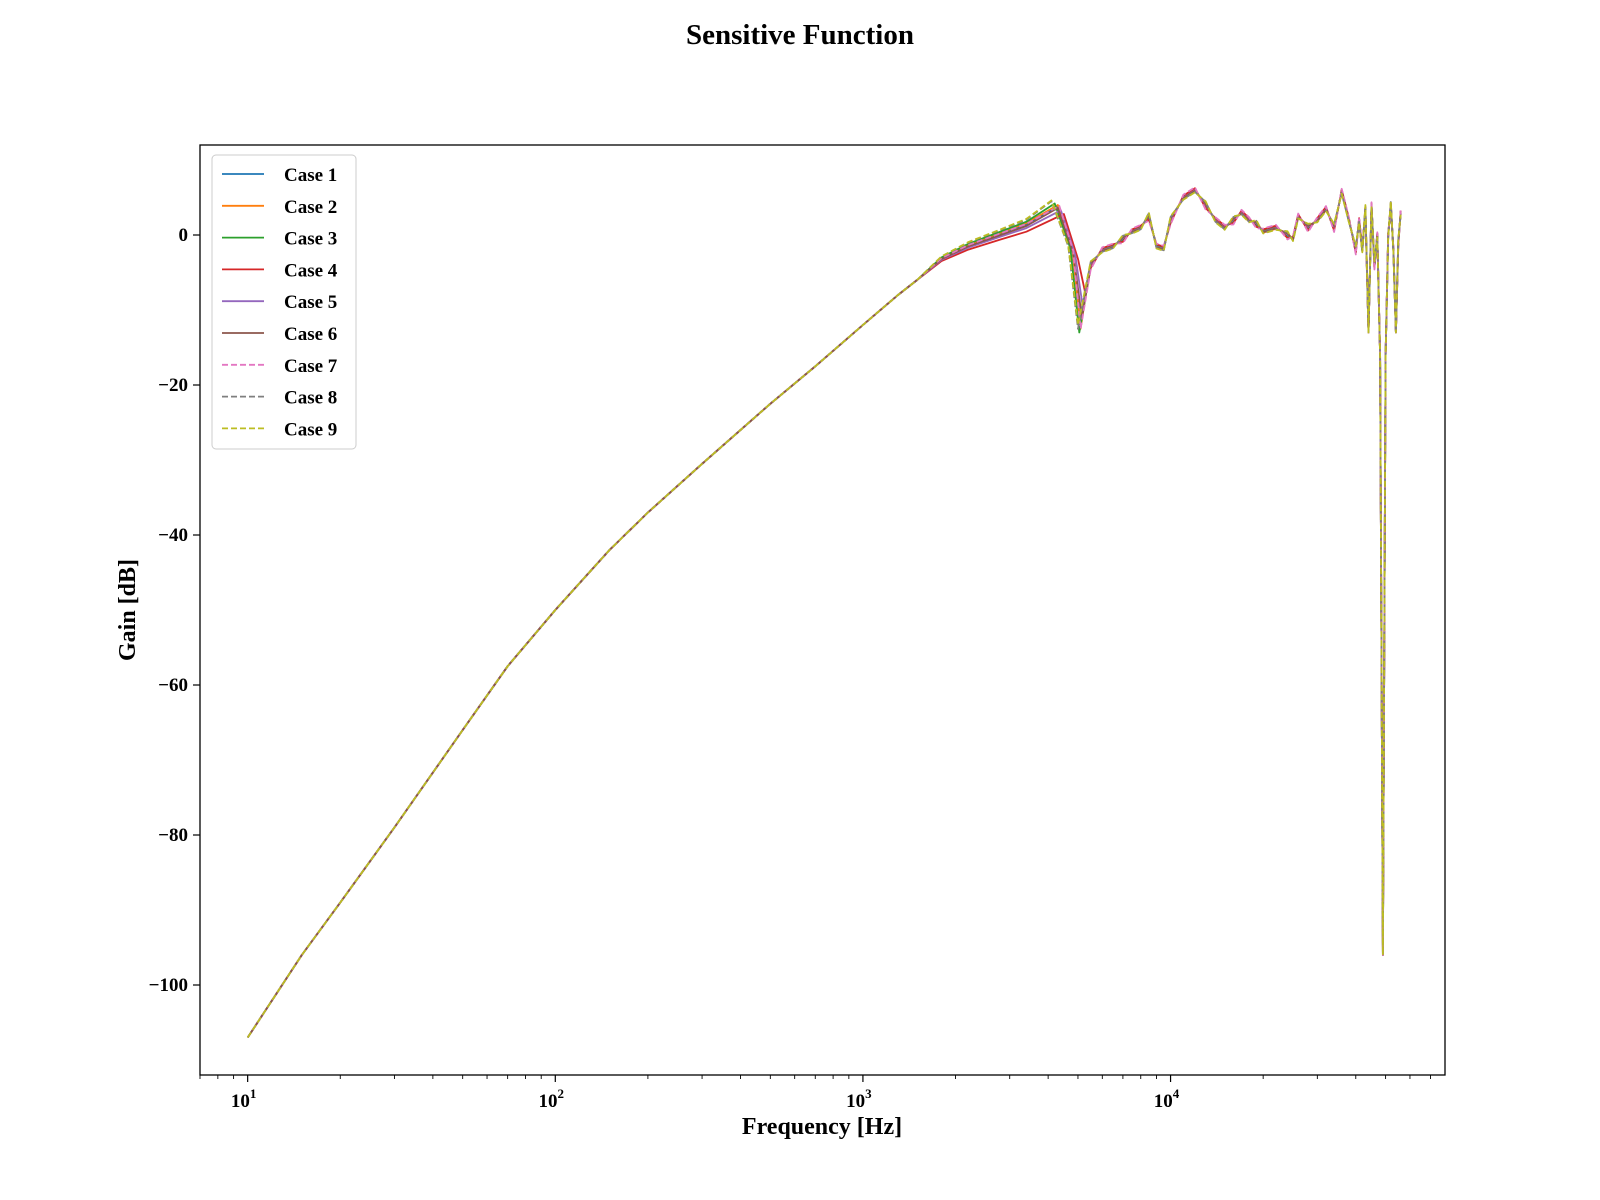 The width and height of the screenshot is (1600, 1200). I want to click on legend-entry-label: Case 2, so click(310, 207).